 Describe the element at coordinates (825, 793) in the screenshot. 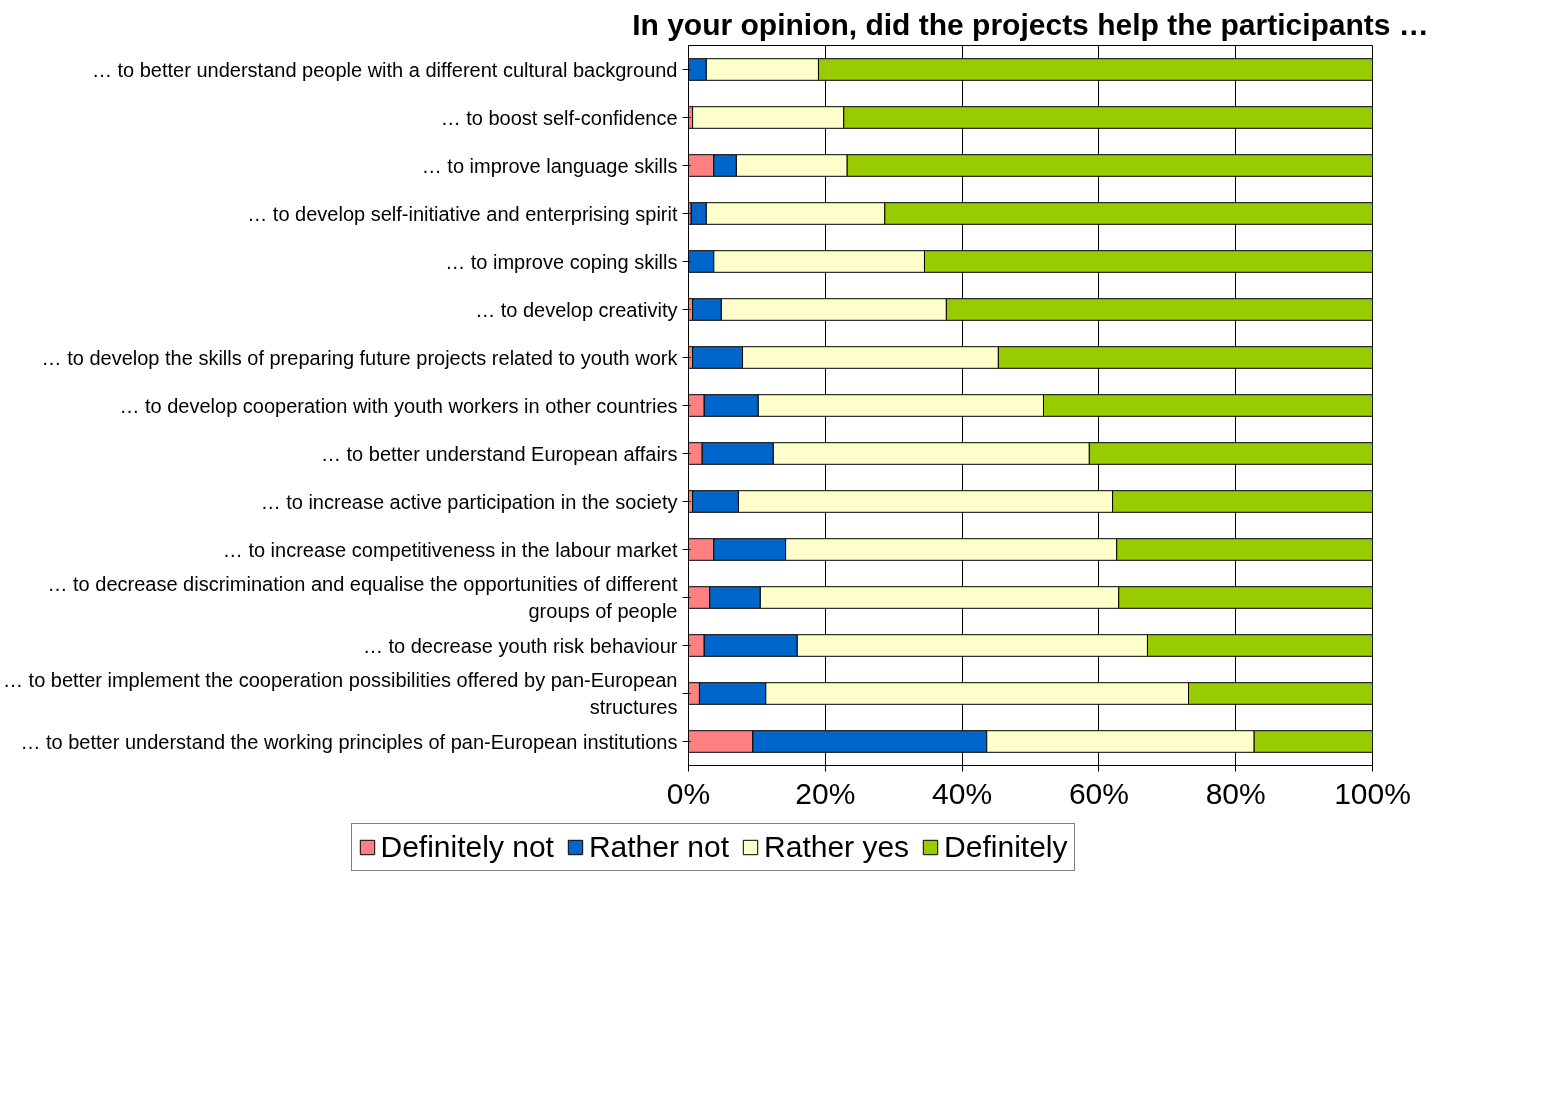

I see `x-tick-label: 20%` at that location.